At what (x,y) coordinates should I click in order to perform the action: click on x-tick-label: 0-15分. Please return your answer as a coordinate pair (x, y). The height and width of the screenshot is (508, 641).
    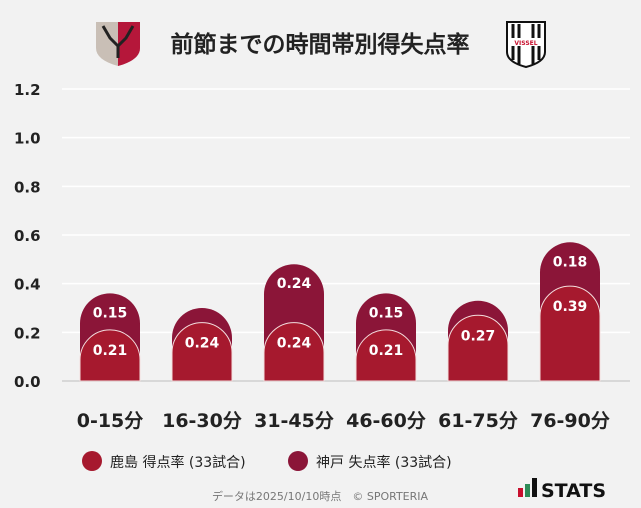
    Looking at the image, I should click on (110, 421).